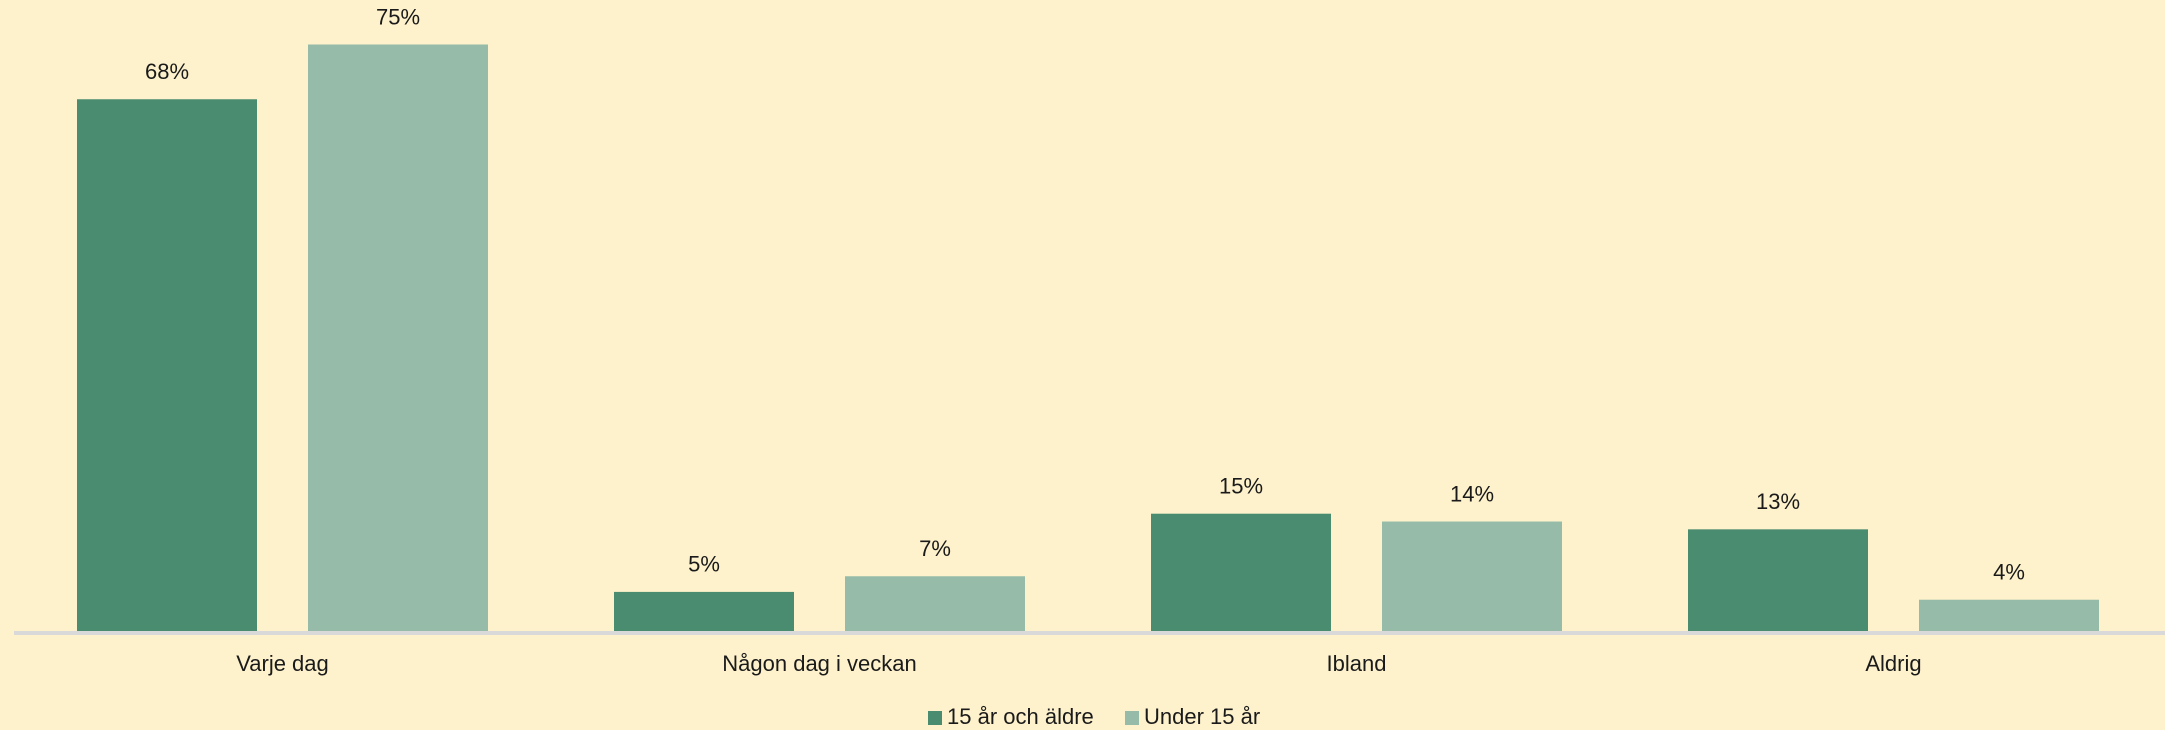 The image size is (2165, 730). Describe the element at coordinates (1020, 716) in the screenshot. I see `legend-label: 15 år och äldre` at that location.